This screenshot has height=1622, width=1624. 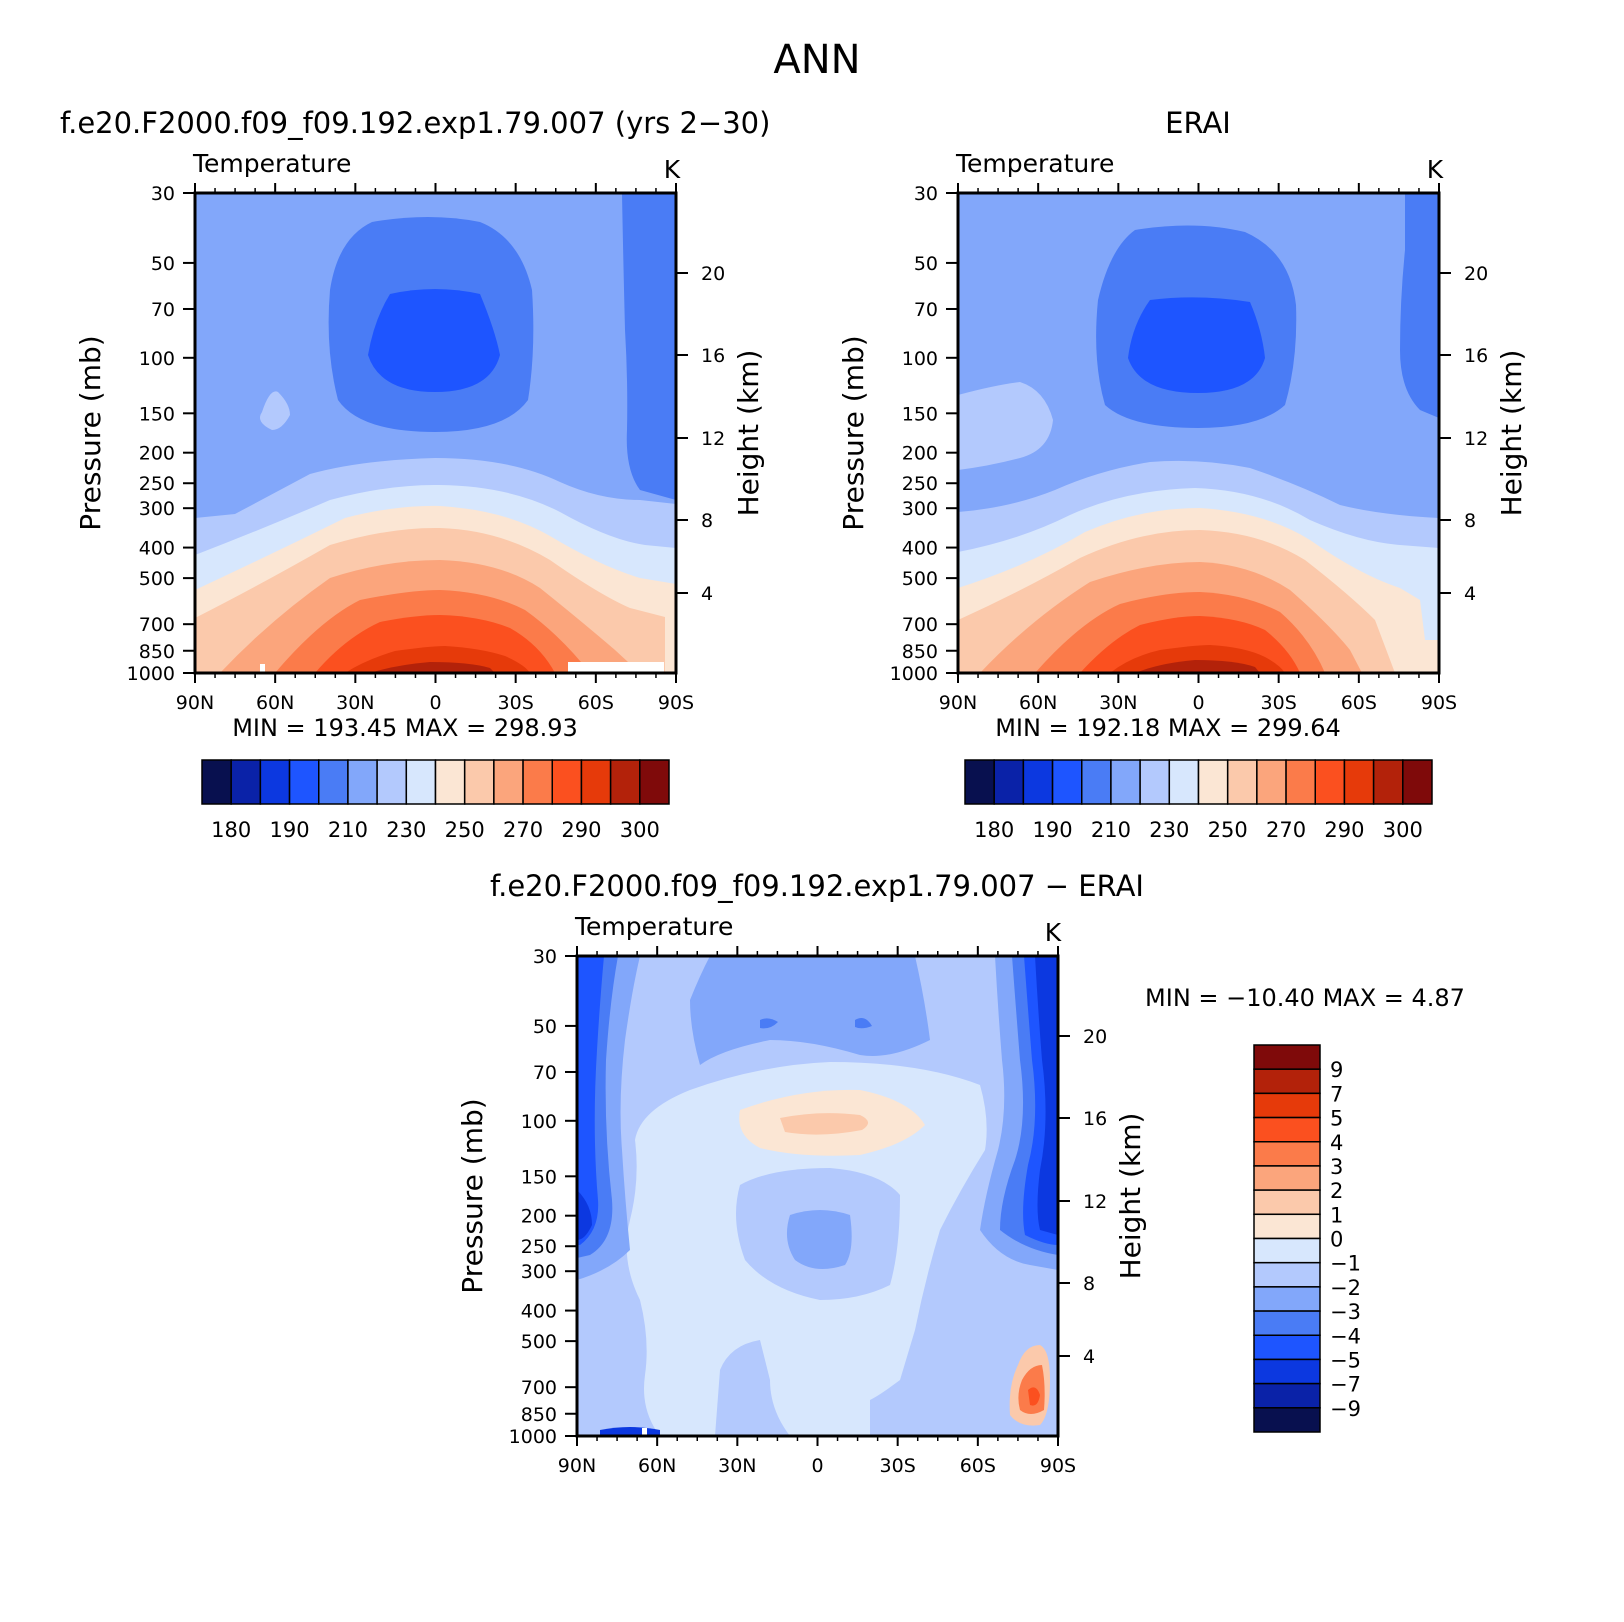 I want to click on panel-model-y-tick-label: 250, so click(x=157, y=484).